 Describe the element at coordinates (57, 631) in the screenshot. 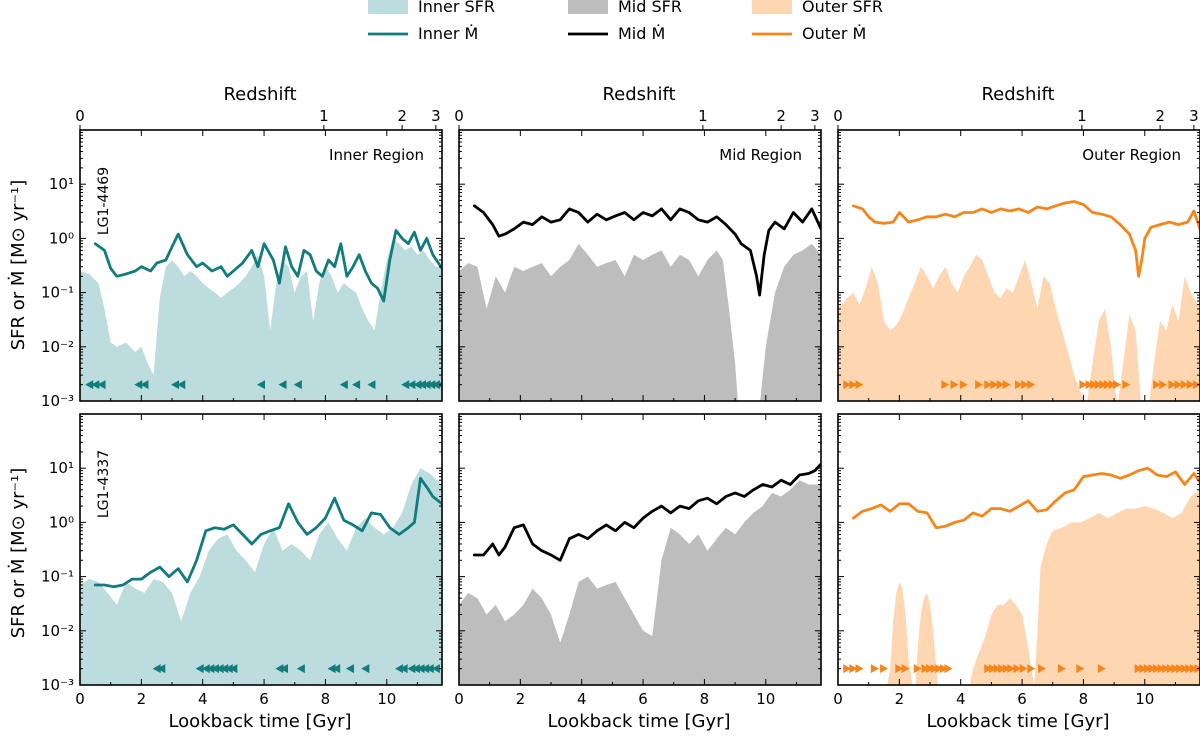

I see `y-tick-label: 10⁻²` at that location.